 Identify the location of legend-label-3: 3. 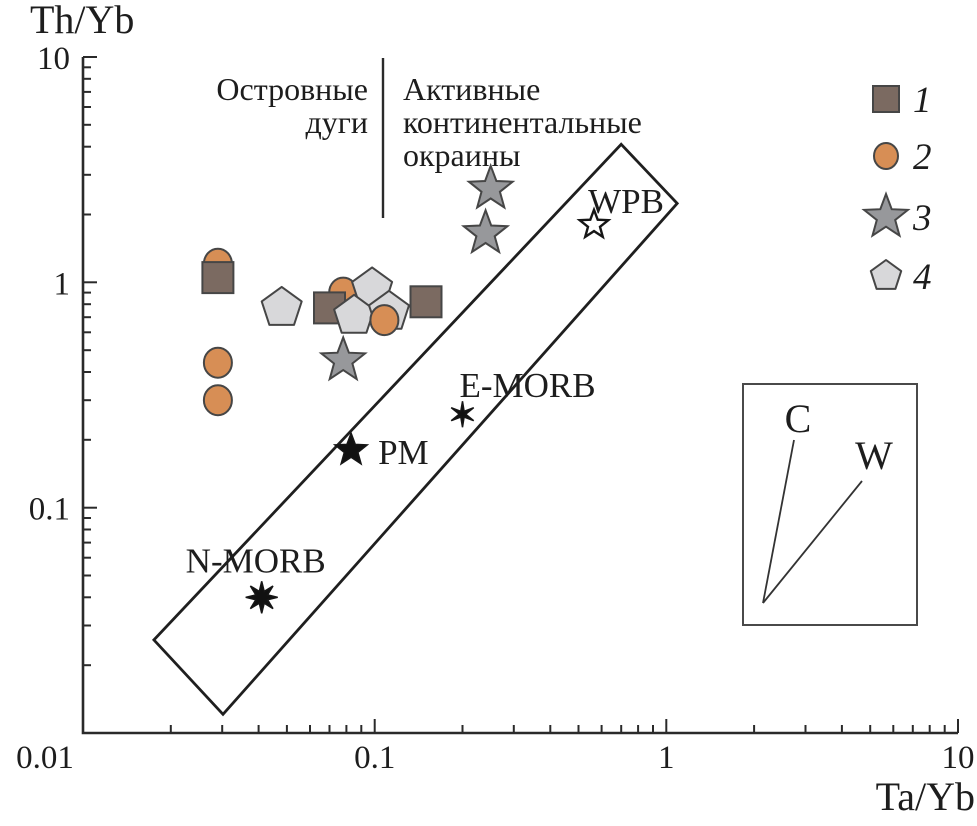
(922, 218).